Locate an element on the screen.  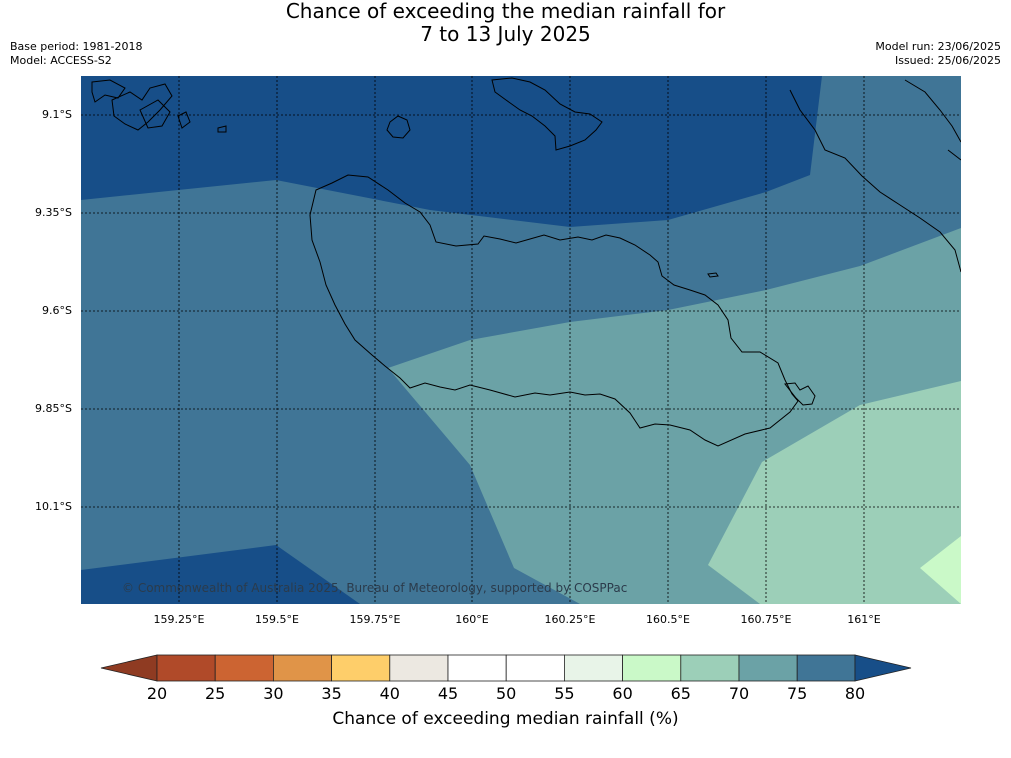
lon-label-3: 159.75°E is located at coordinates (375, 619).